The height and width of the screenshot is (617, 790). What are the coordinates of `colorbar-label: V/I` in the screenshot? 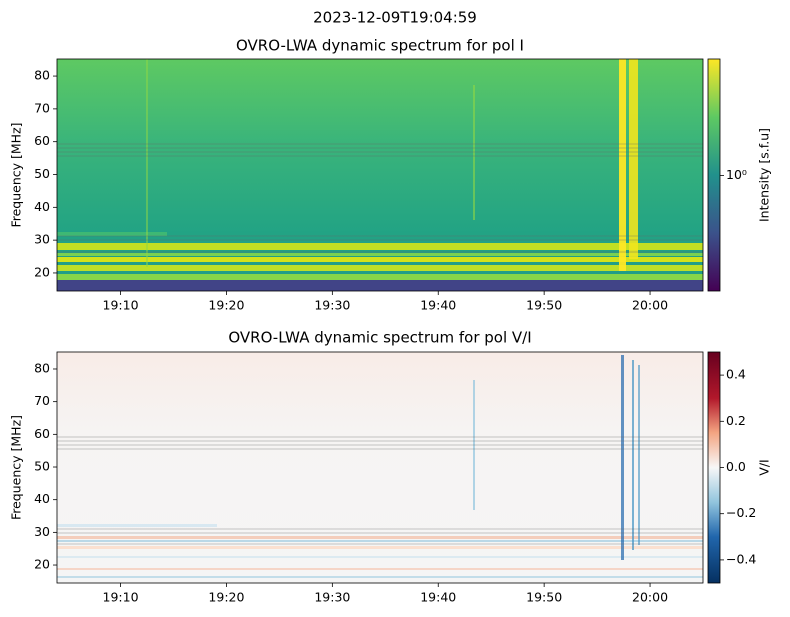 It's located at (764, 467).